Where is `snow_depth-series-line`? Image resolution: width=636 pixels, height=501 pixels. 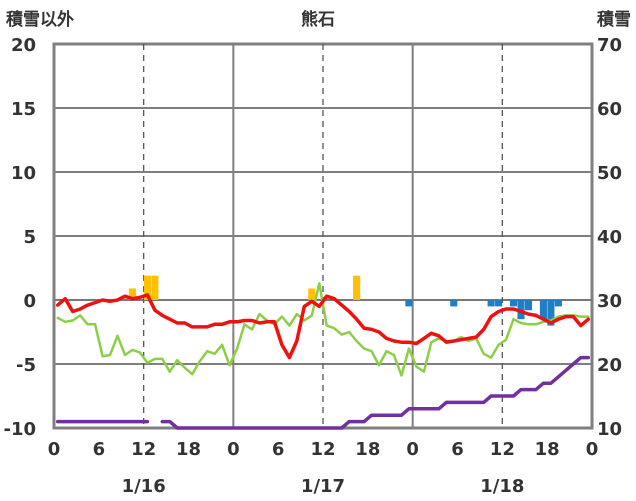
snow_depth-series-line is located at coordinates (323, 392).